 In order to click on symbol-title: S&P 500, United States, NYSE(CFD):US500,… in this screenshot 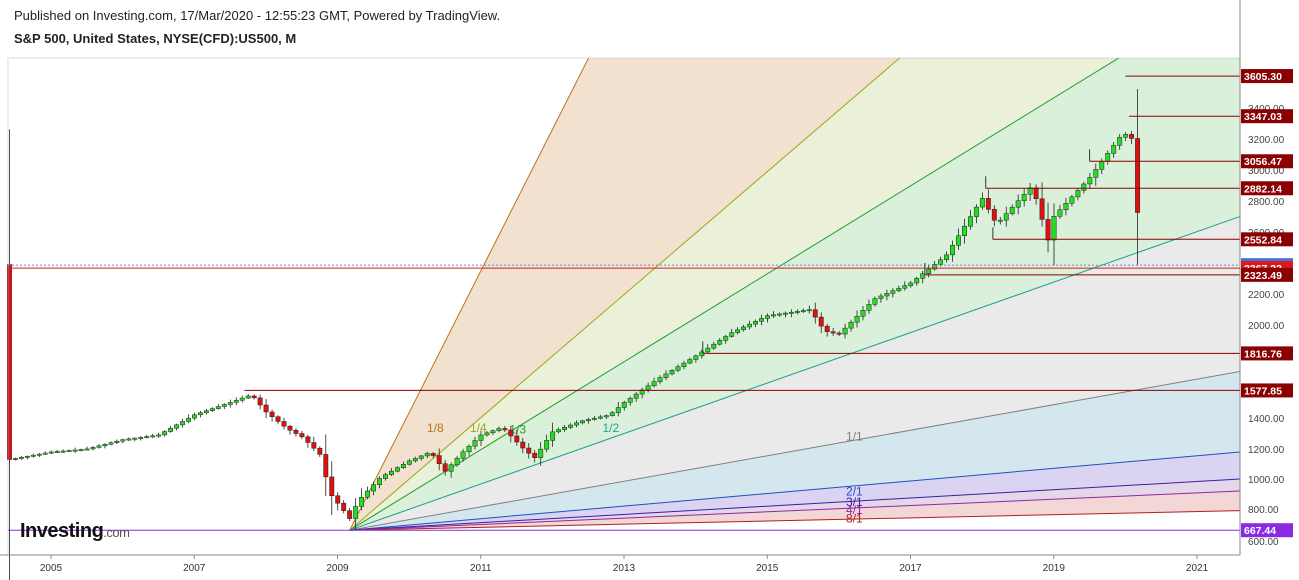, I will do `click(155, 38)`.